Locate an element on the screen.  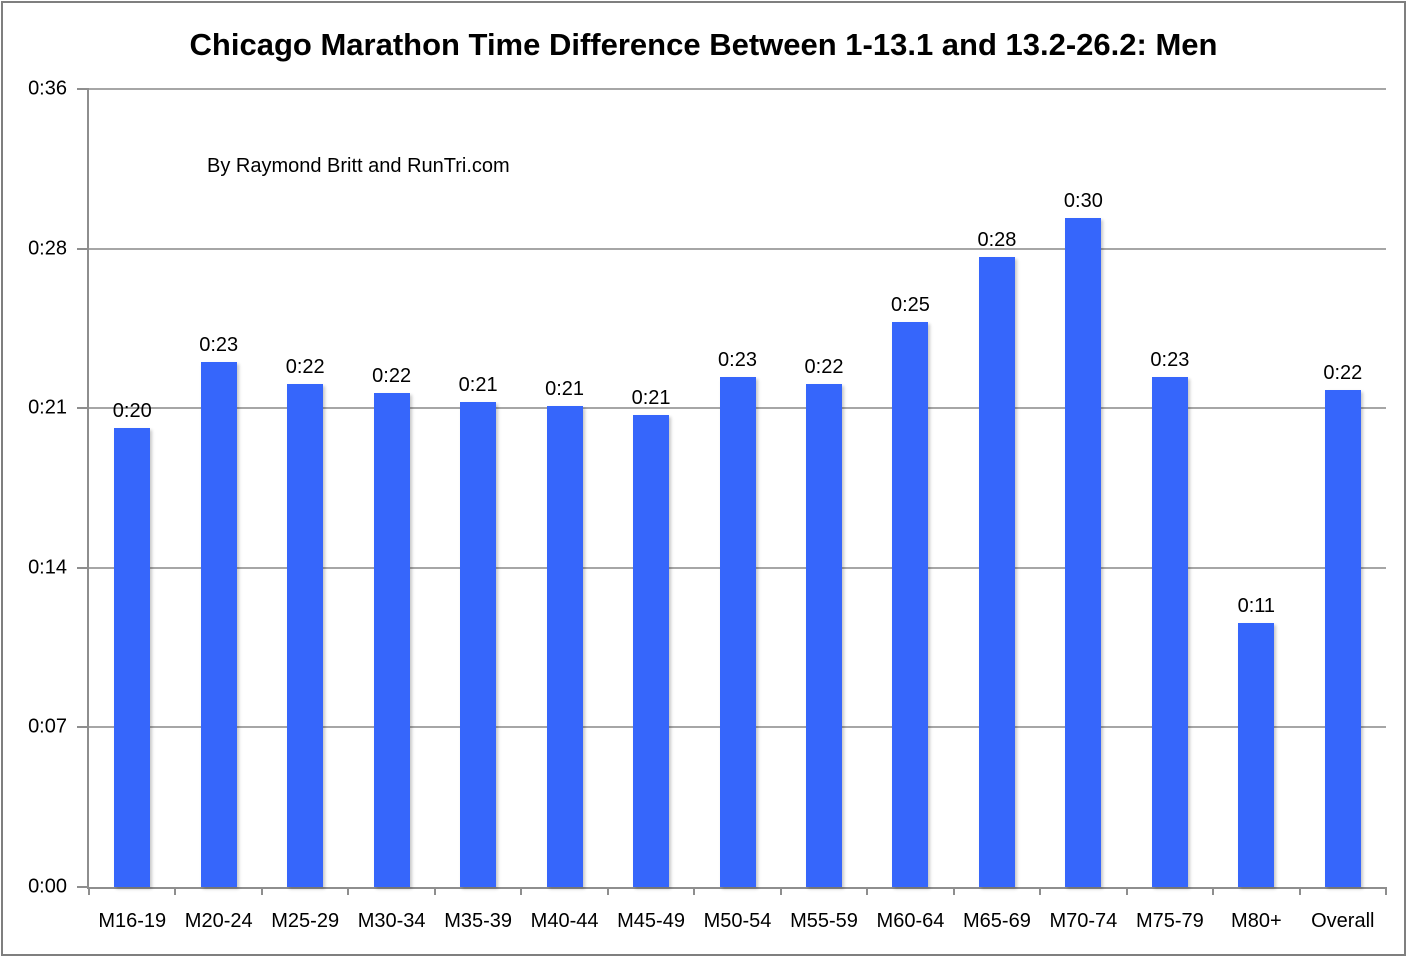
bar-slot: 0:23 M20-24 is located at coordinates (218, 510).